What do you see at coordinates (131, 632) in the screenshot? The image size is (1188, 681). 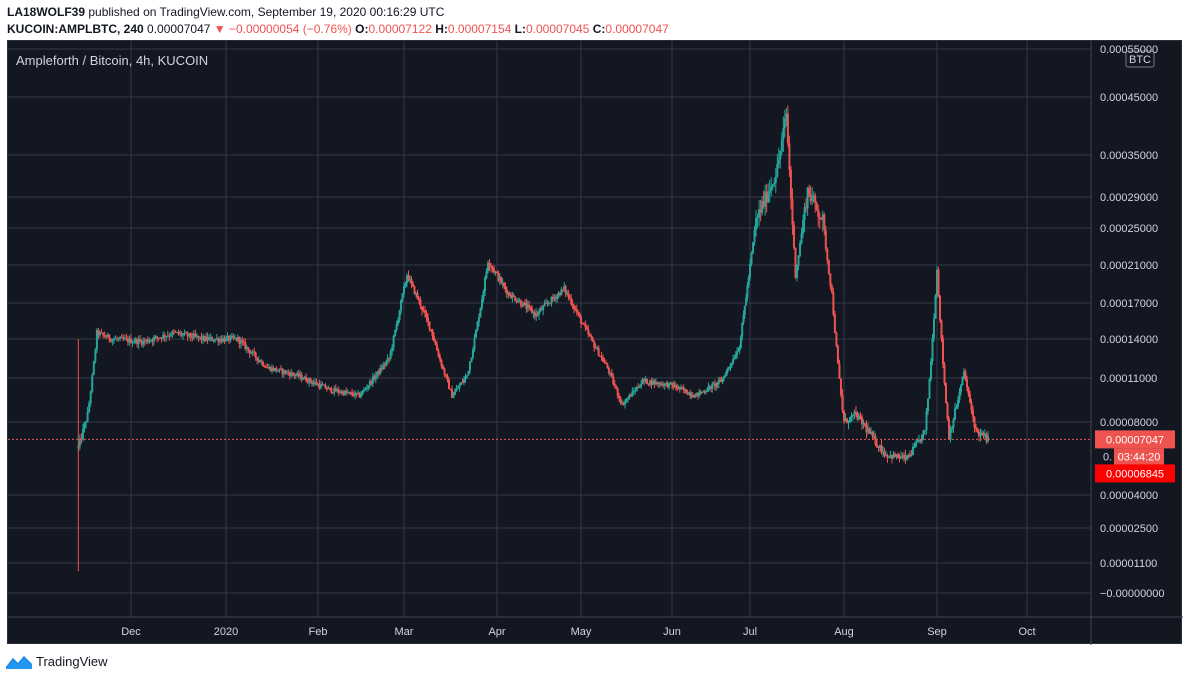 I see `time-tick-label: Dec` at bounding box center [131, 632].